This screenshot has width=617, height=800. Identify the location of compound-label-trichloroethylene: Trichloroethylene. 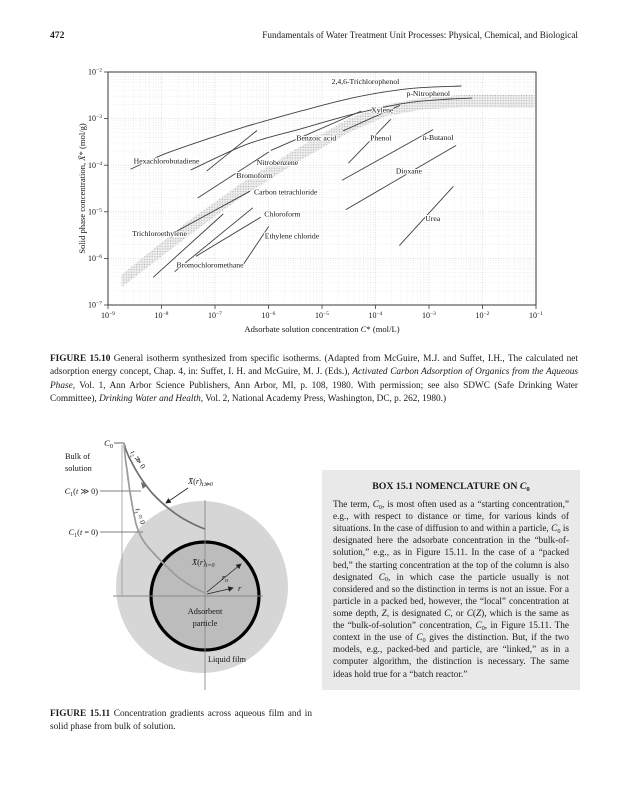
(159, 233).